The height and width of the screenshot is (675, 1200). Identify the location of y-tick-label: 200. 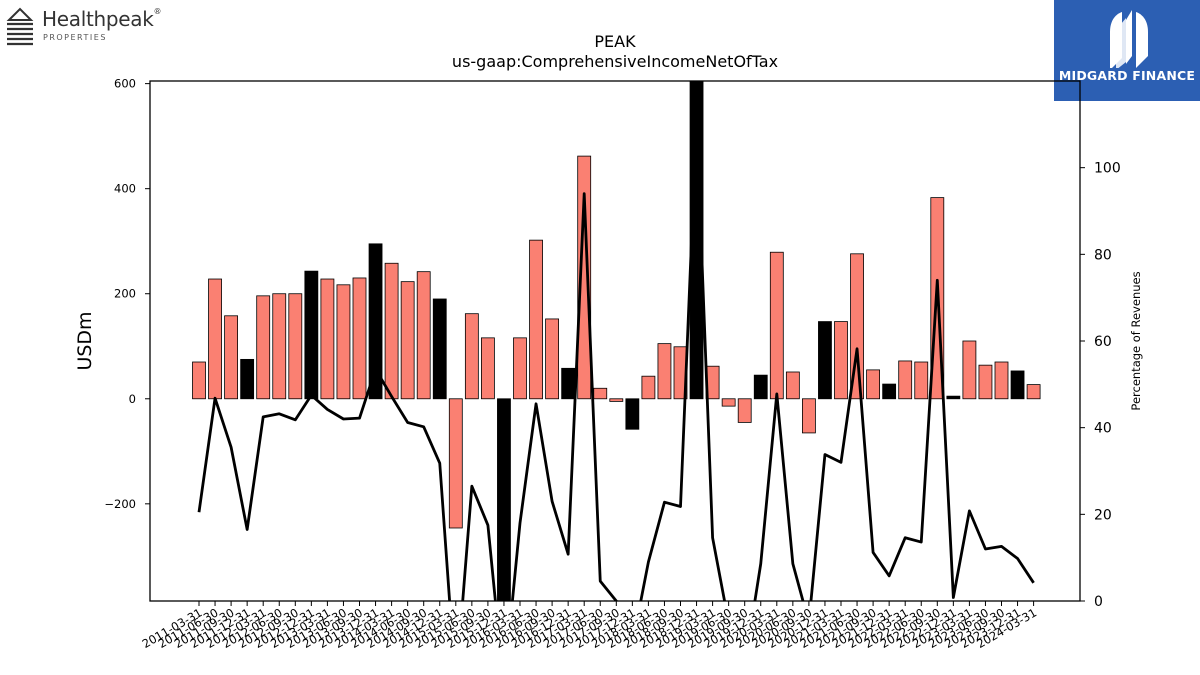
(125, 294).